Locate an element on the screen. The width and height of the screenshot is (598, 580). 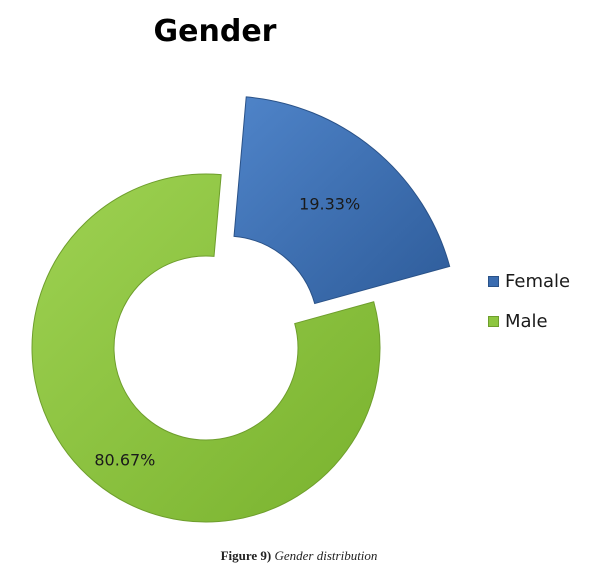
figure-caption: Figure 9) Gender distribution is located at coordinates (299, 556).